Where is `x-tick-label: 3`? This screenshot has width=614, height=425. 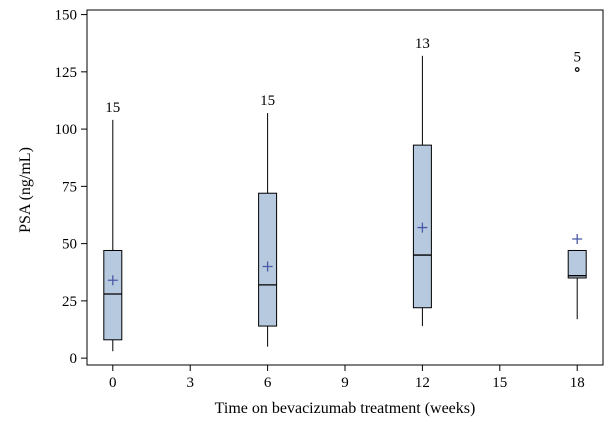 x-tick-label: 3 is located at coordinates (190, 383).